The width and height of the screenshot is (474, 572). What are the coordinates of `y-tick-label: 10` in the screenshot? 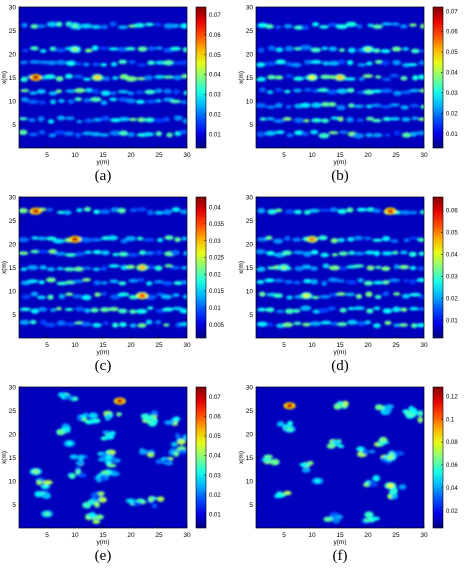 It's located at (250, 101).